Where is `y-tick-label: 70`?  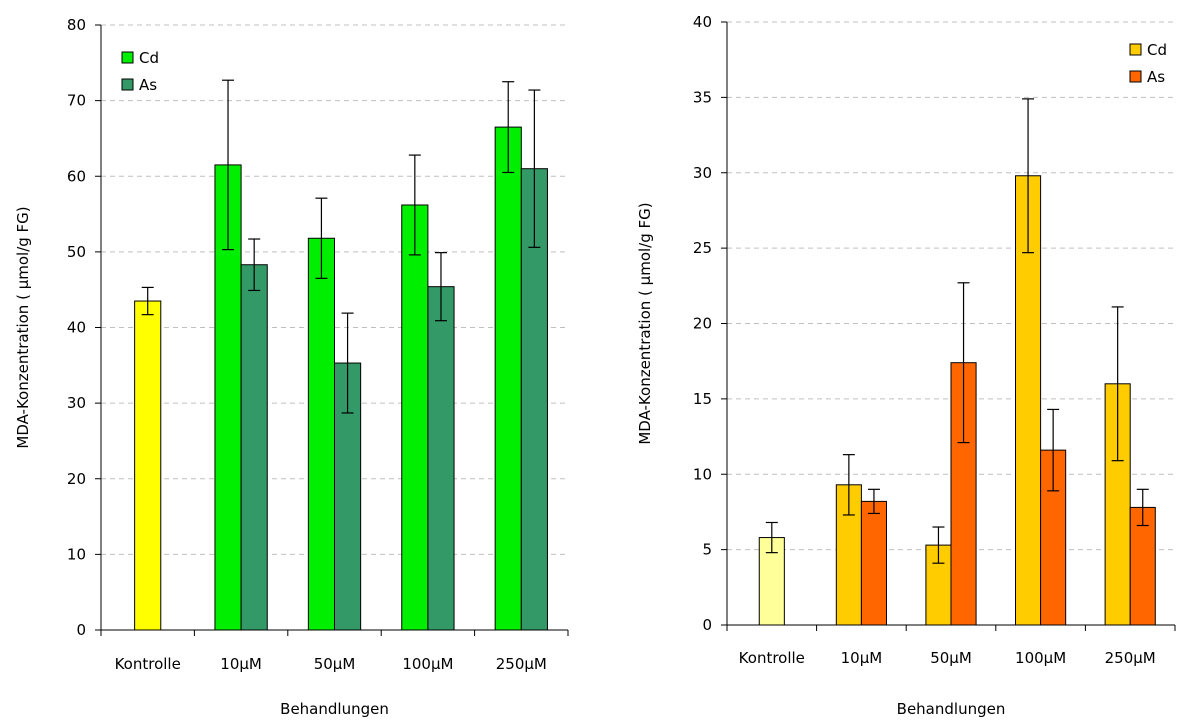
y-tick-label: 70 is located at coordinates (76, 101).